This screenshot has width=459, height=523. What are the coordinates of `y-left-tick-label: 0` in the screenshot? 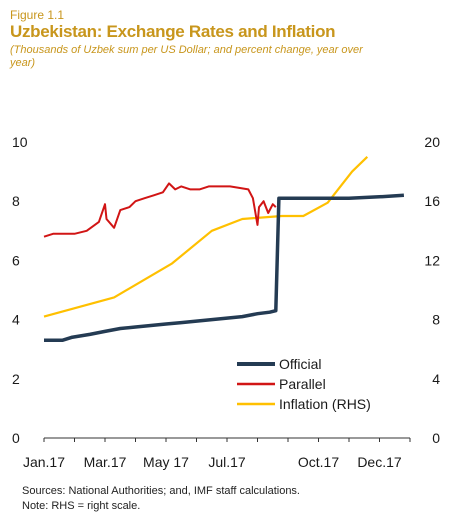 It's located at (16, 438).